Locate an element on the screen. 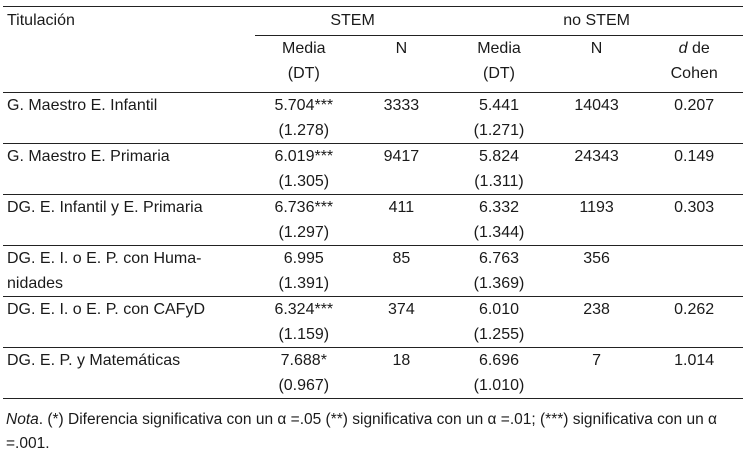  header-titulacion: Titulación is located at coordinates (129, 21).